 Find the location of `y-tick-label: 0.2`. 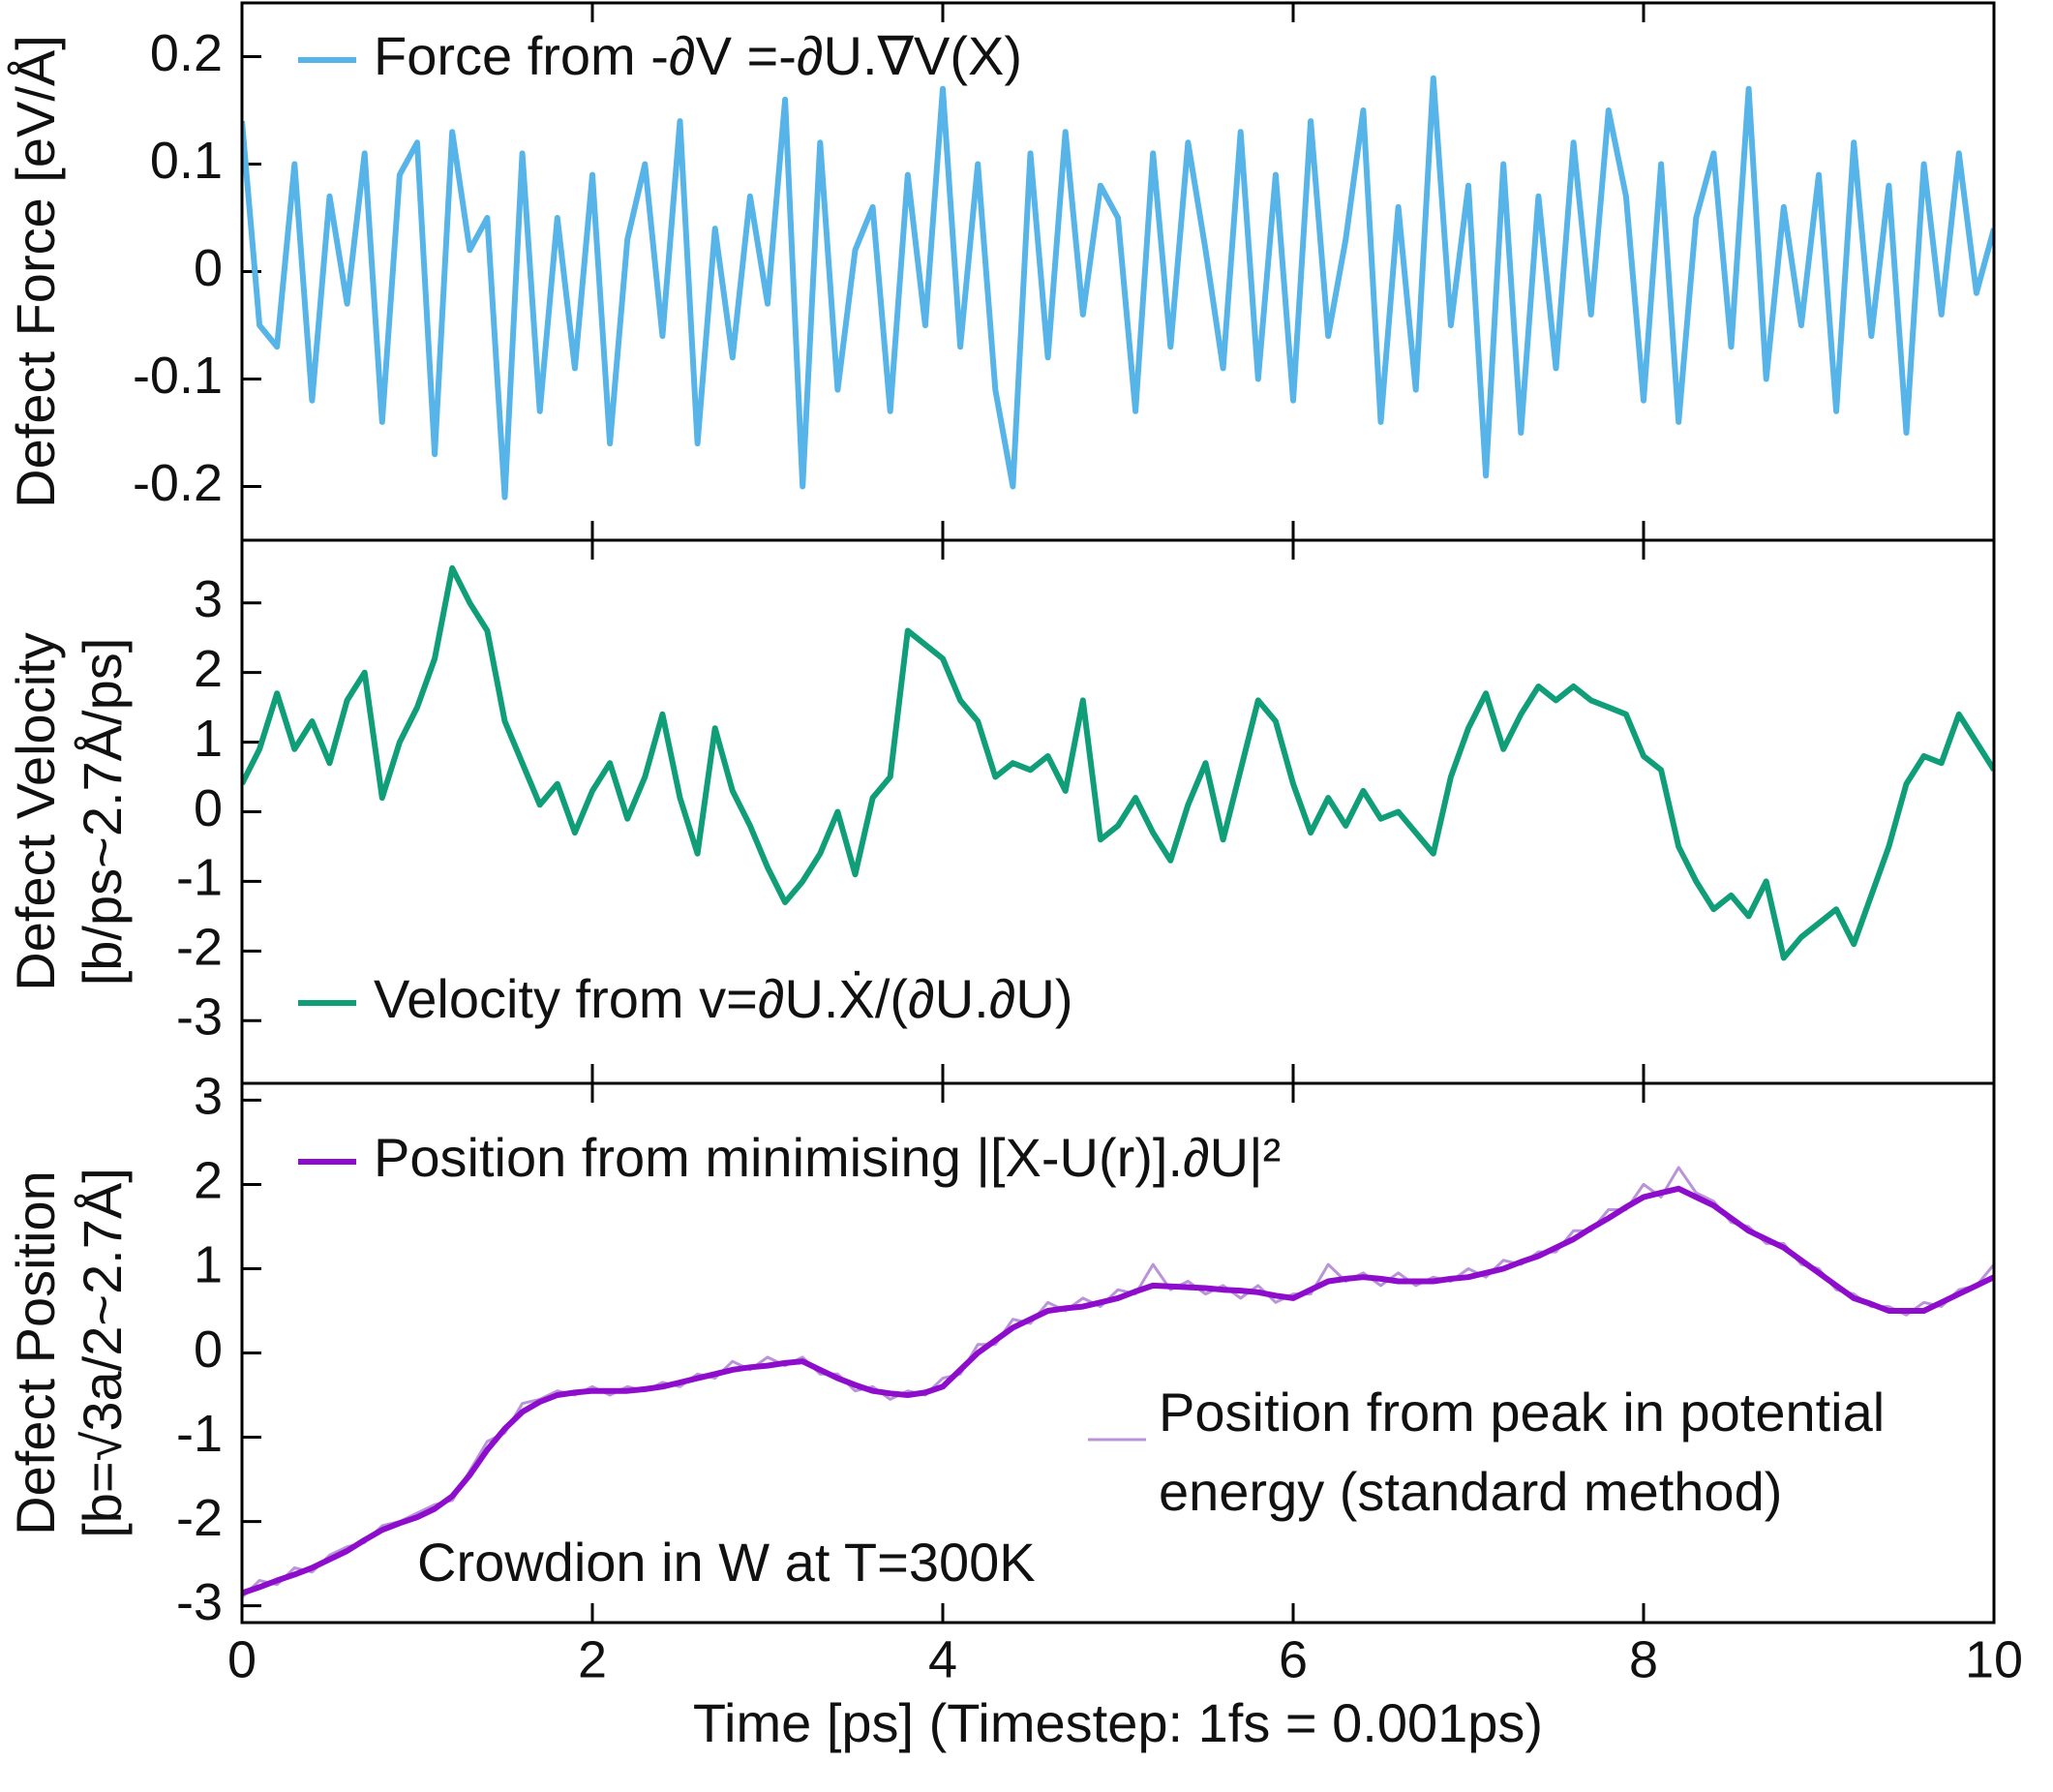

y-tick-label: 0.2 is located at coordinates (187, 53).